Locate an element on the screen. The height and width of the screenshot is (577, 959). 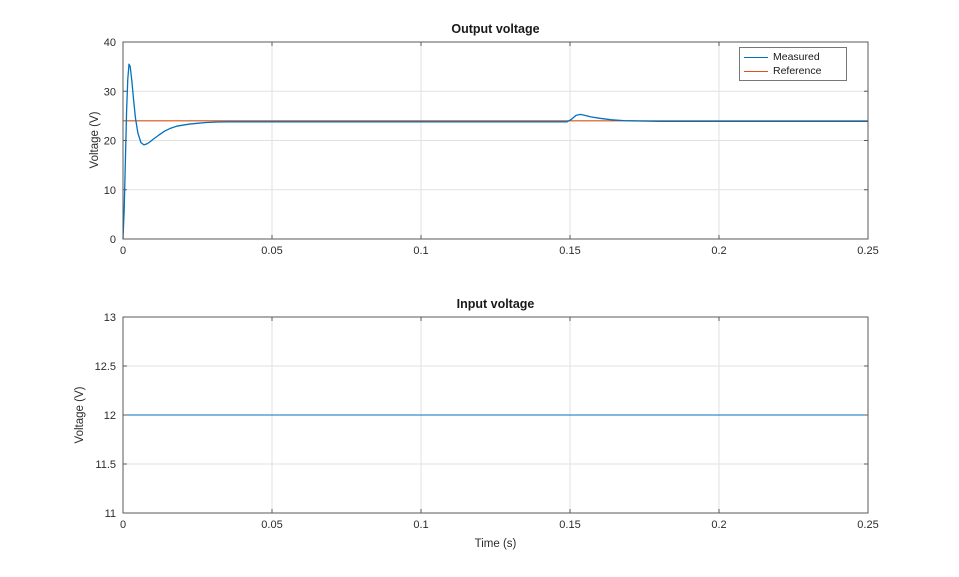
legend: Measured Reference is located at coordinates (793, 64).